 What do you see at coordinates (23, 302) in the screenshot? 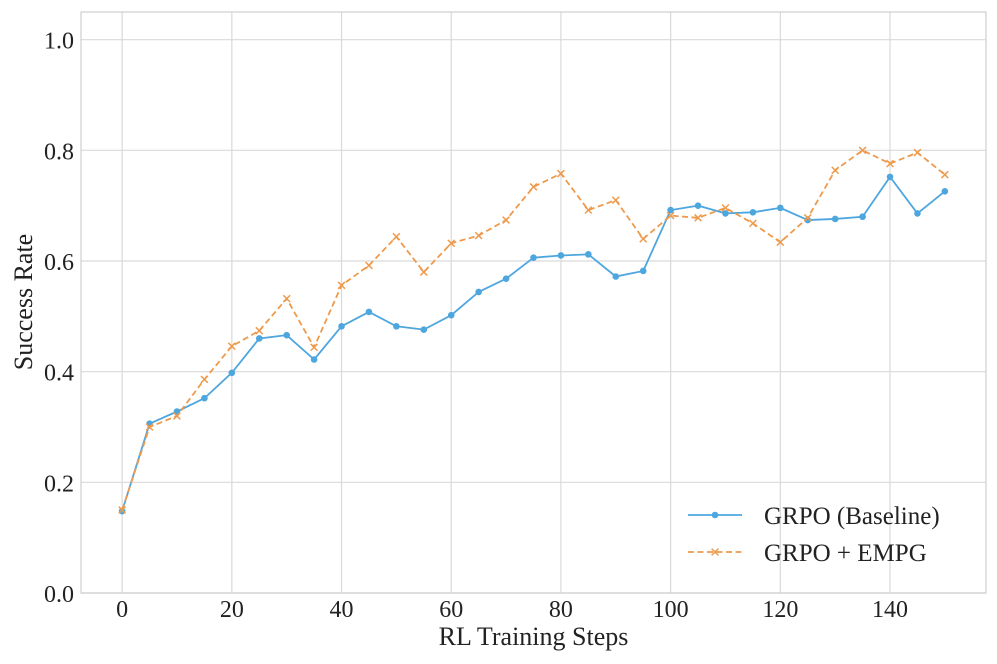
I see `y-axis-label: Success Rate` at bounding box center [23, 302].